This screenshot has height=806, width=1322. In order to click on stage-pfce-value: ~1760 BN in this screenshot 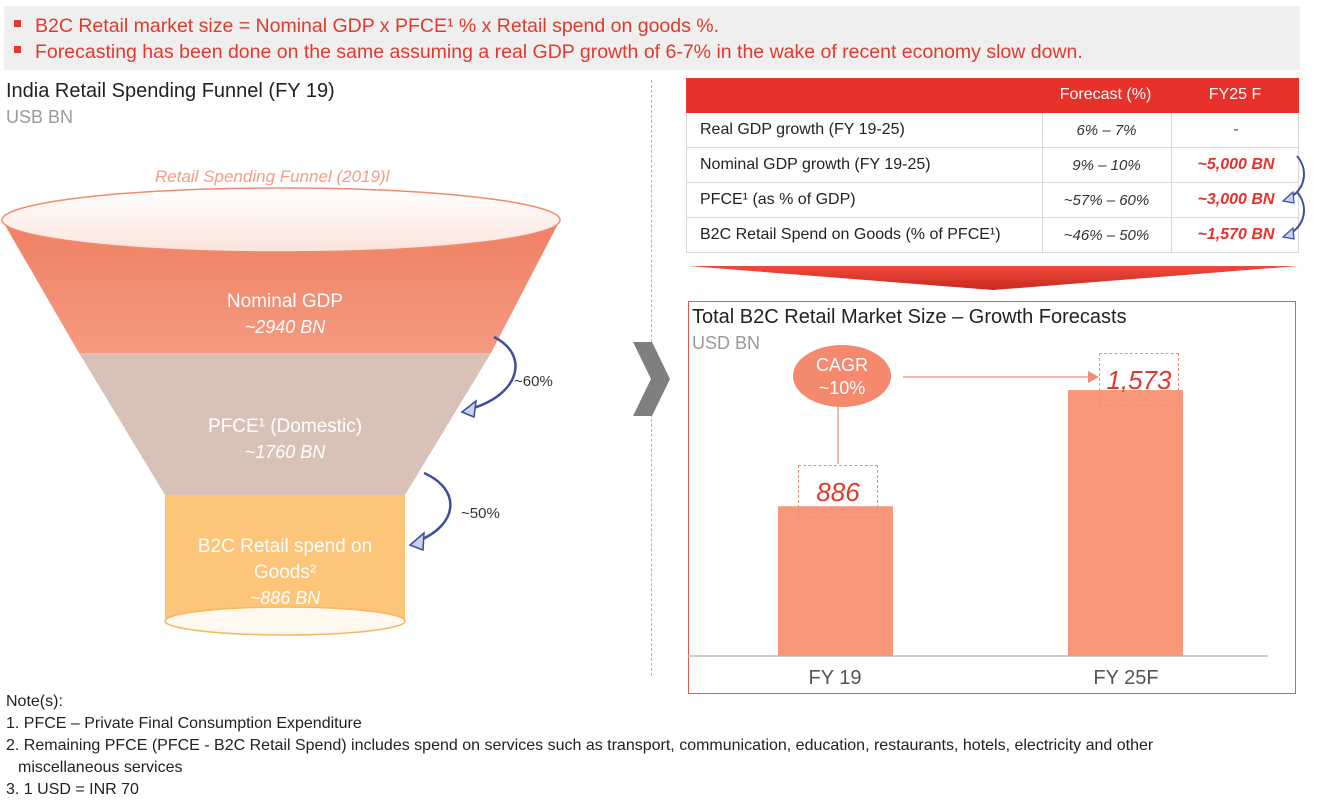, I will do `click(285, 452)`.